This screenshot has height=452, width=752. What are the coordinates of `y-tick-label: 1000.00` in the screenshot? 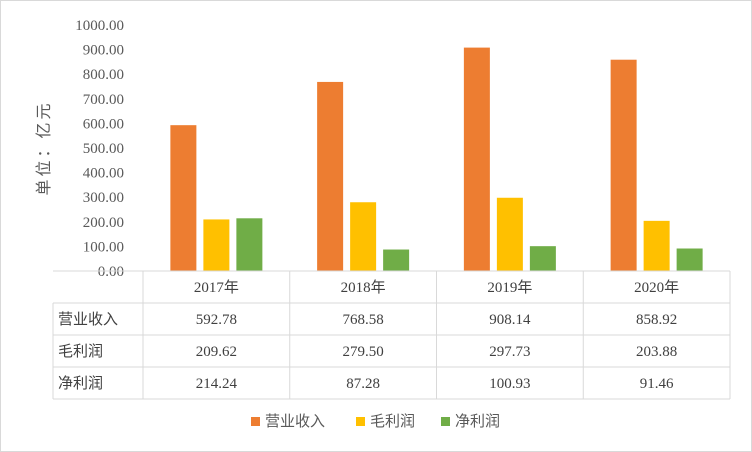 It's located at (99, 26).